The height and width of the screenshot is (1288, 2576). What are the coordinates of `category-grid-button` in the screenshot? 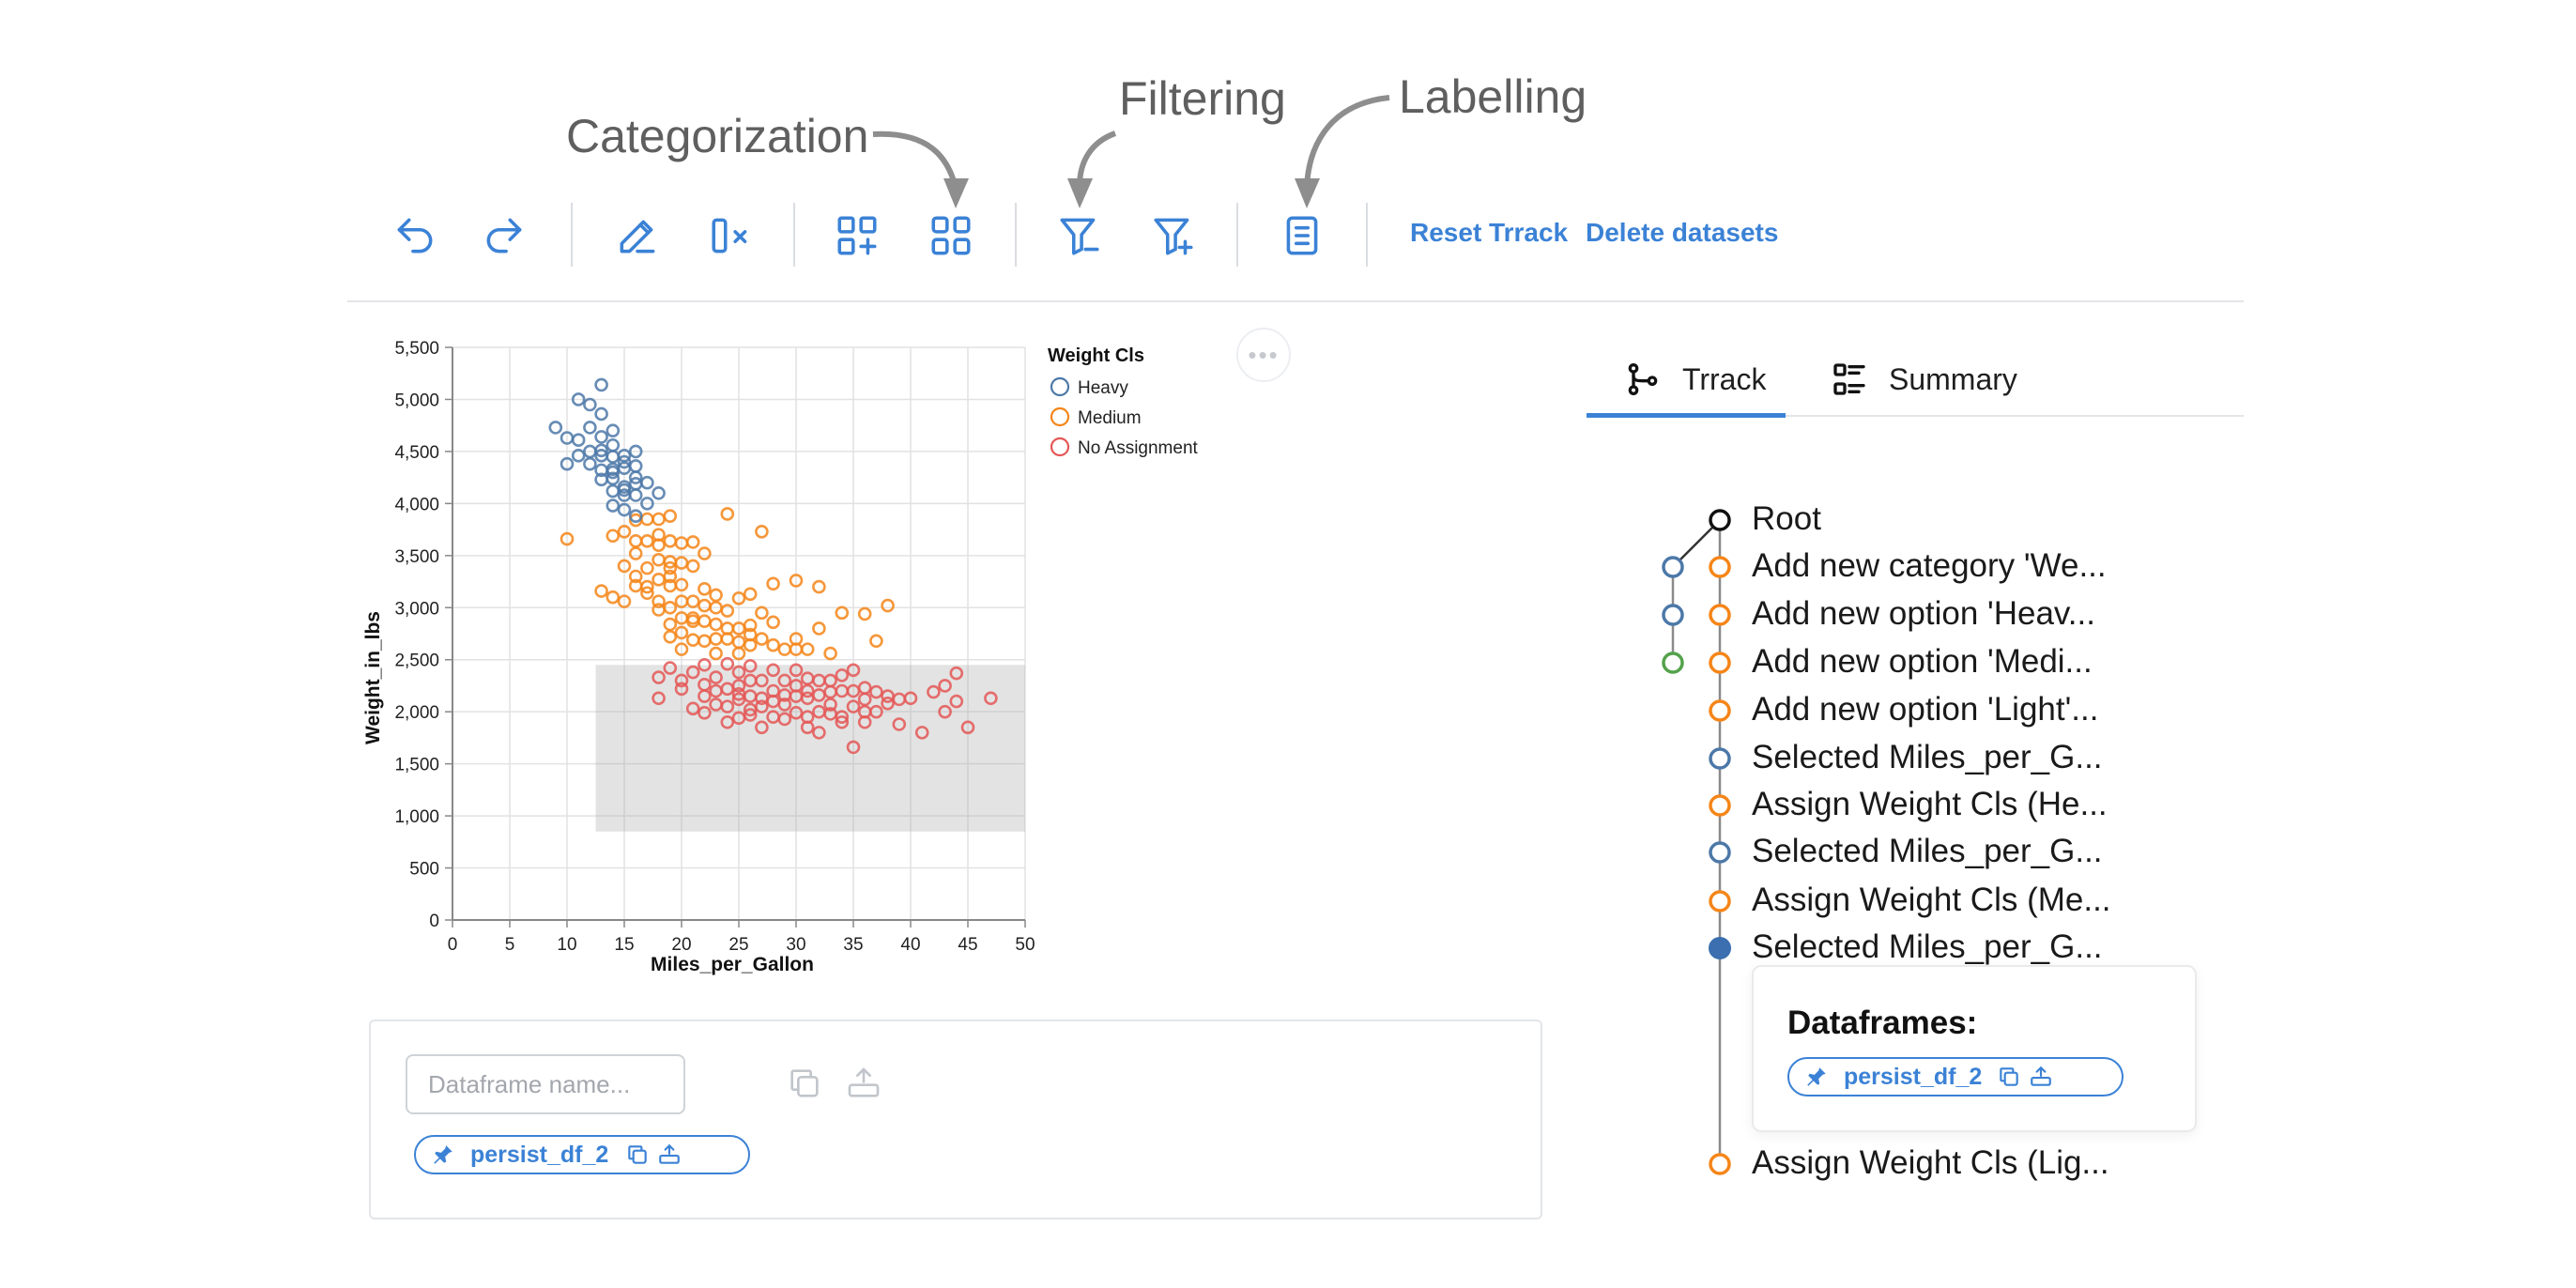 It's located at (951, 236).